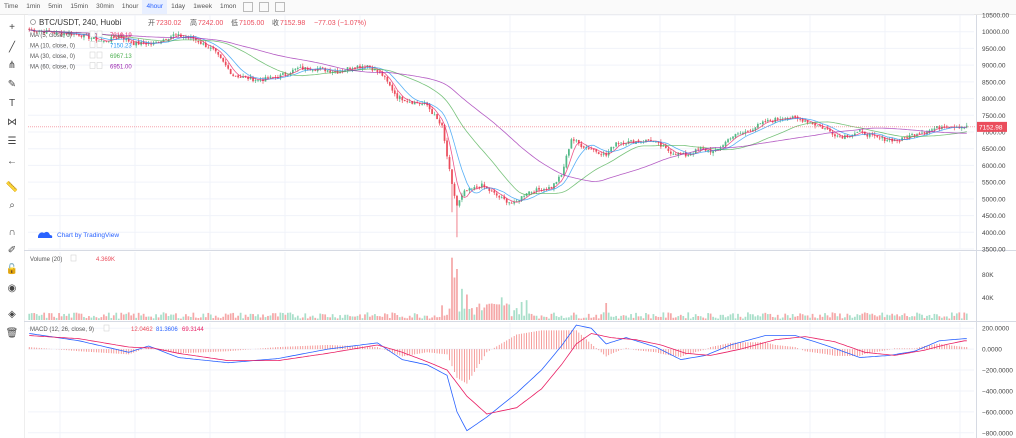  What do you see at coordinates (105, 6) in the screenshot?
I see `timeframe-30min: 30min` at bounding box center [105, 6].